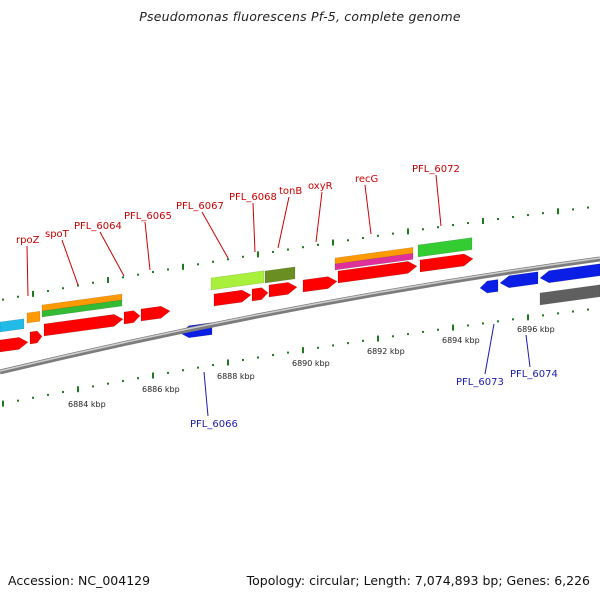 The height and width of the screenshot is (600, 600). I want to click on scale-label: 6884 kbp, so click(87, 404).